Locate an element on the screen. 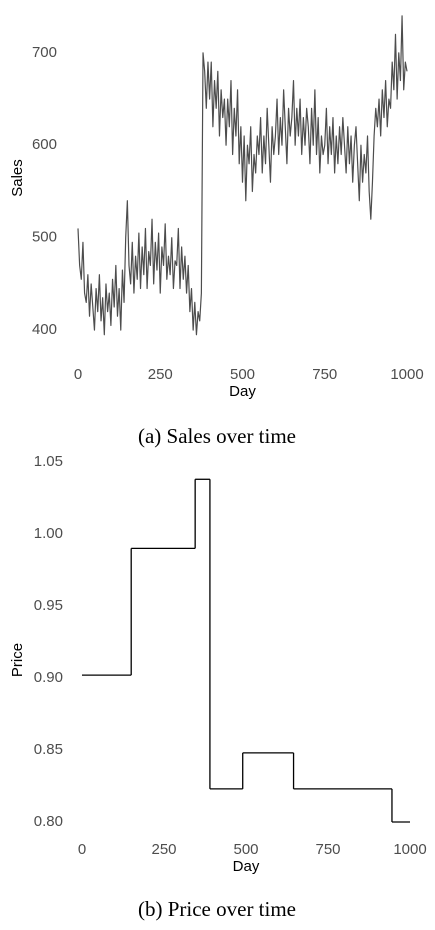 Image resolution: width=435 pixels, height=930 pixels. y-tick-label: 0.85 is located at coordinates (48, 749).